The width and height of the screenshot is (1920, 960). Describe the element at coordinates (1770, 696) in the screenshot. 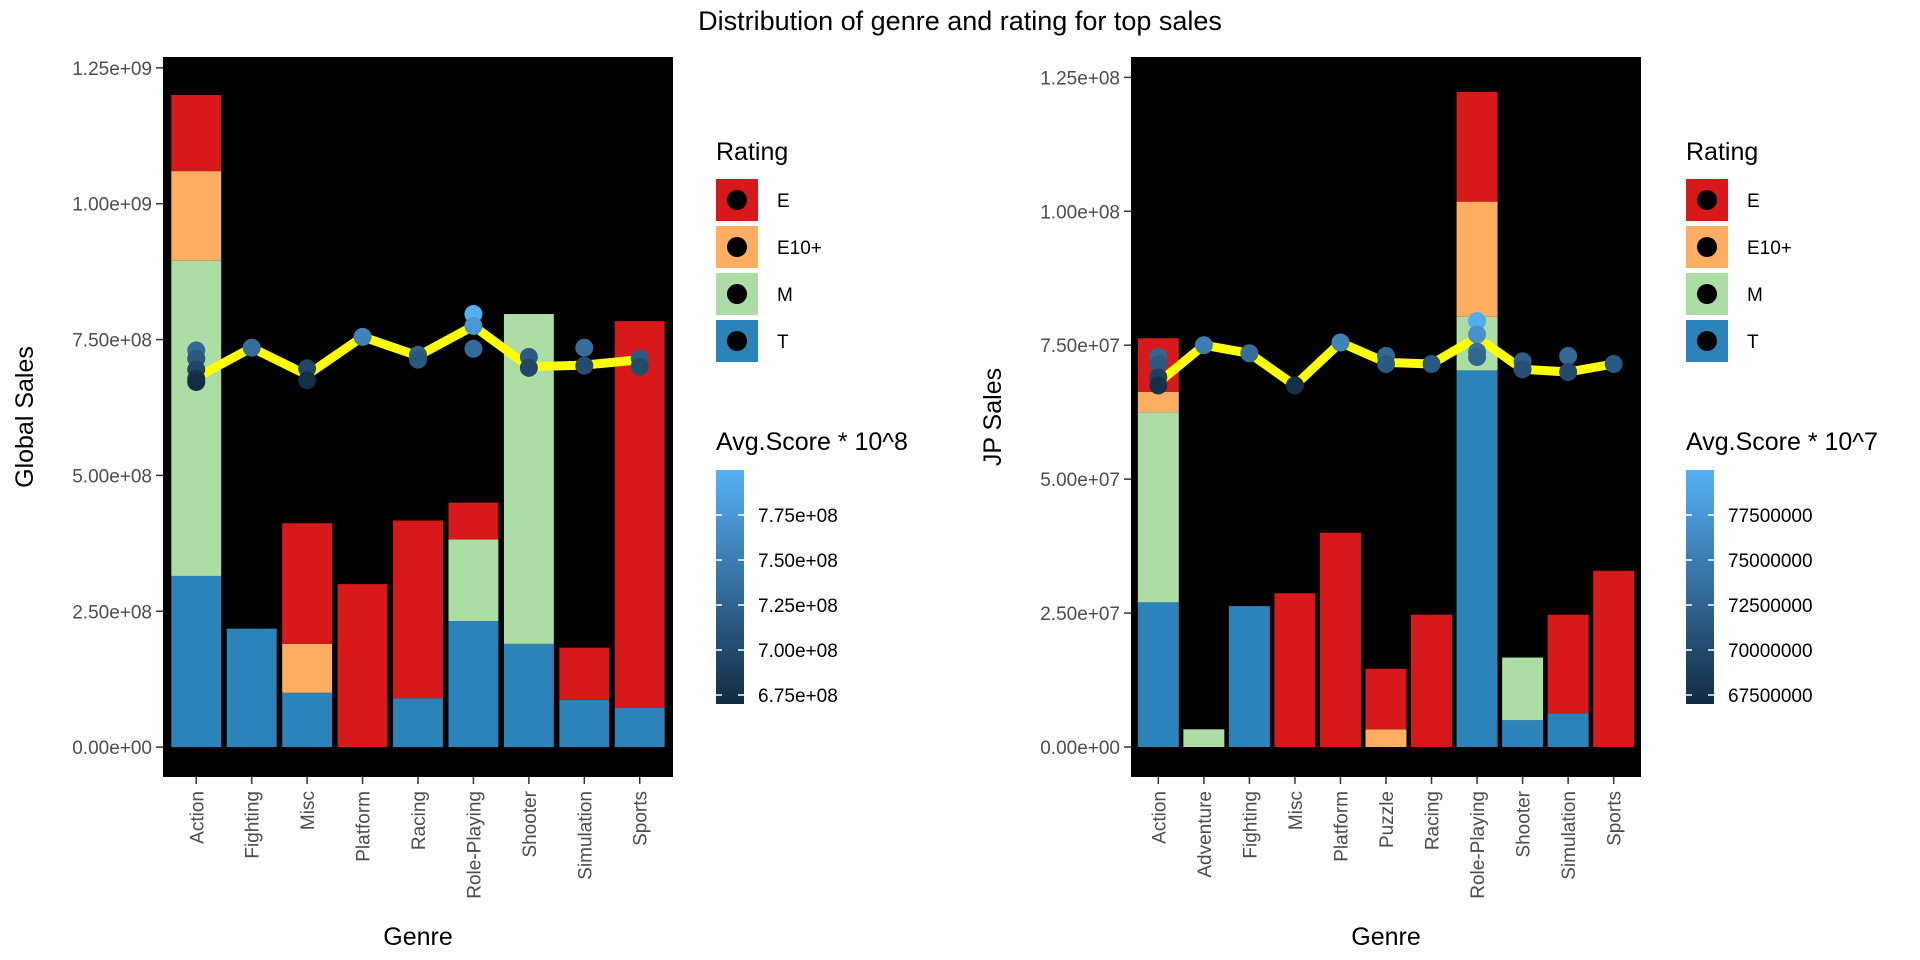

I see `colorbar-label: 67500000` at that location.